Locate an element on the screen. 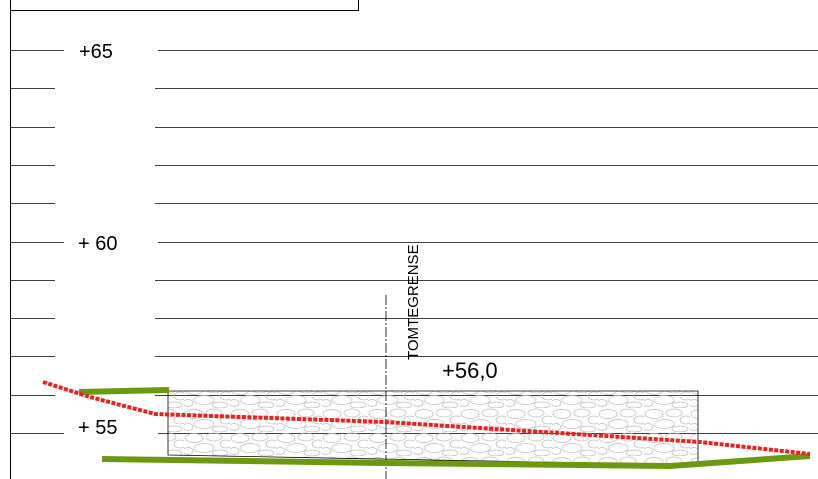 Image resolution: width=818 pixels, height=479 pixels. elevation-label-55: + 55 is located at coordinates (97, 428).